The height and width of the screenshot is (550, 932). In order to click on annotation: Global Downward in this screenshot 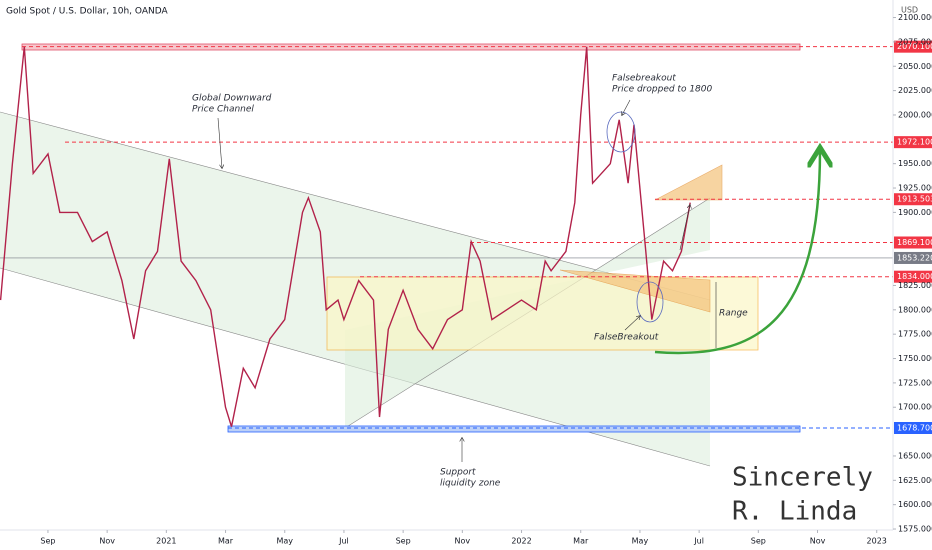, I will do `click(232, 99)`.